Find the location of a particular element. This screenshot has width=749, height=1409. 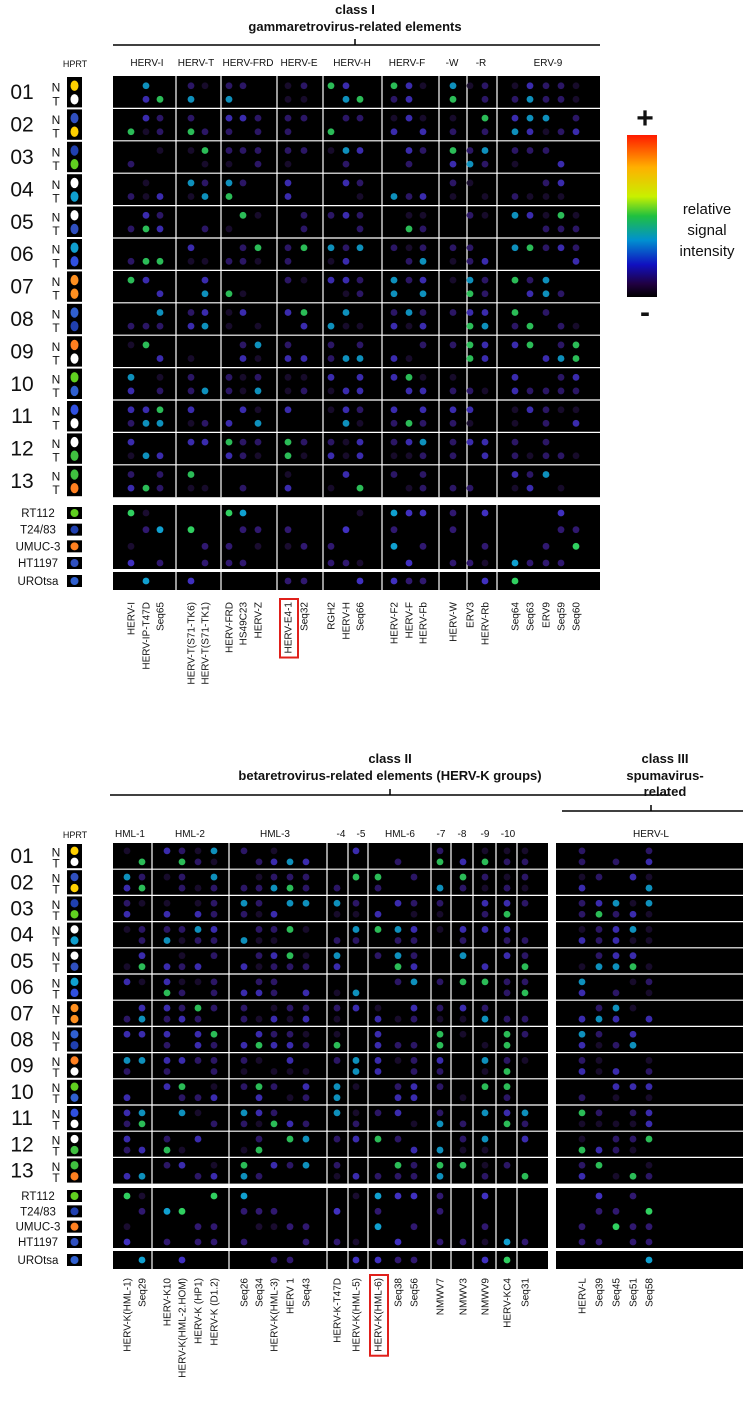

column-label: ERV3 is located at coordinates (471, 615).